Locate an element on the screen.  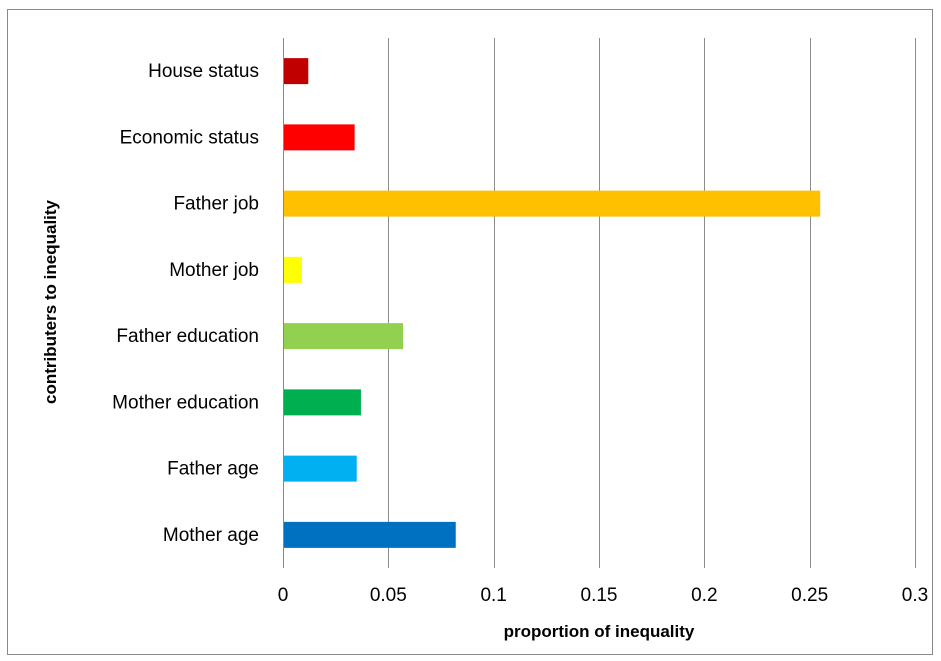
bar-mother-age is located at coordinates (370, 534).